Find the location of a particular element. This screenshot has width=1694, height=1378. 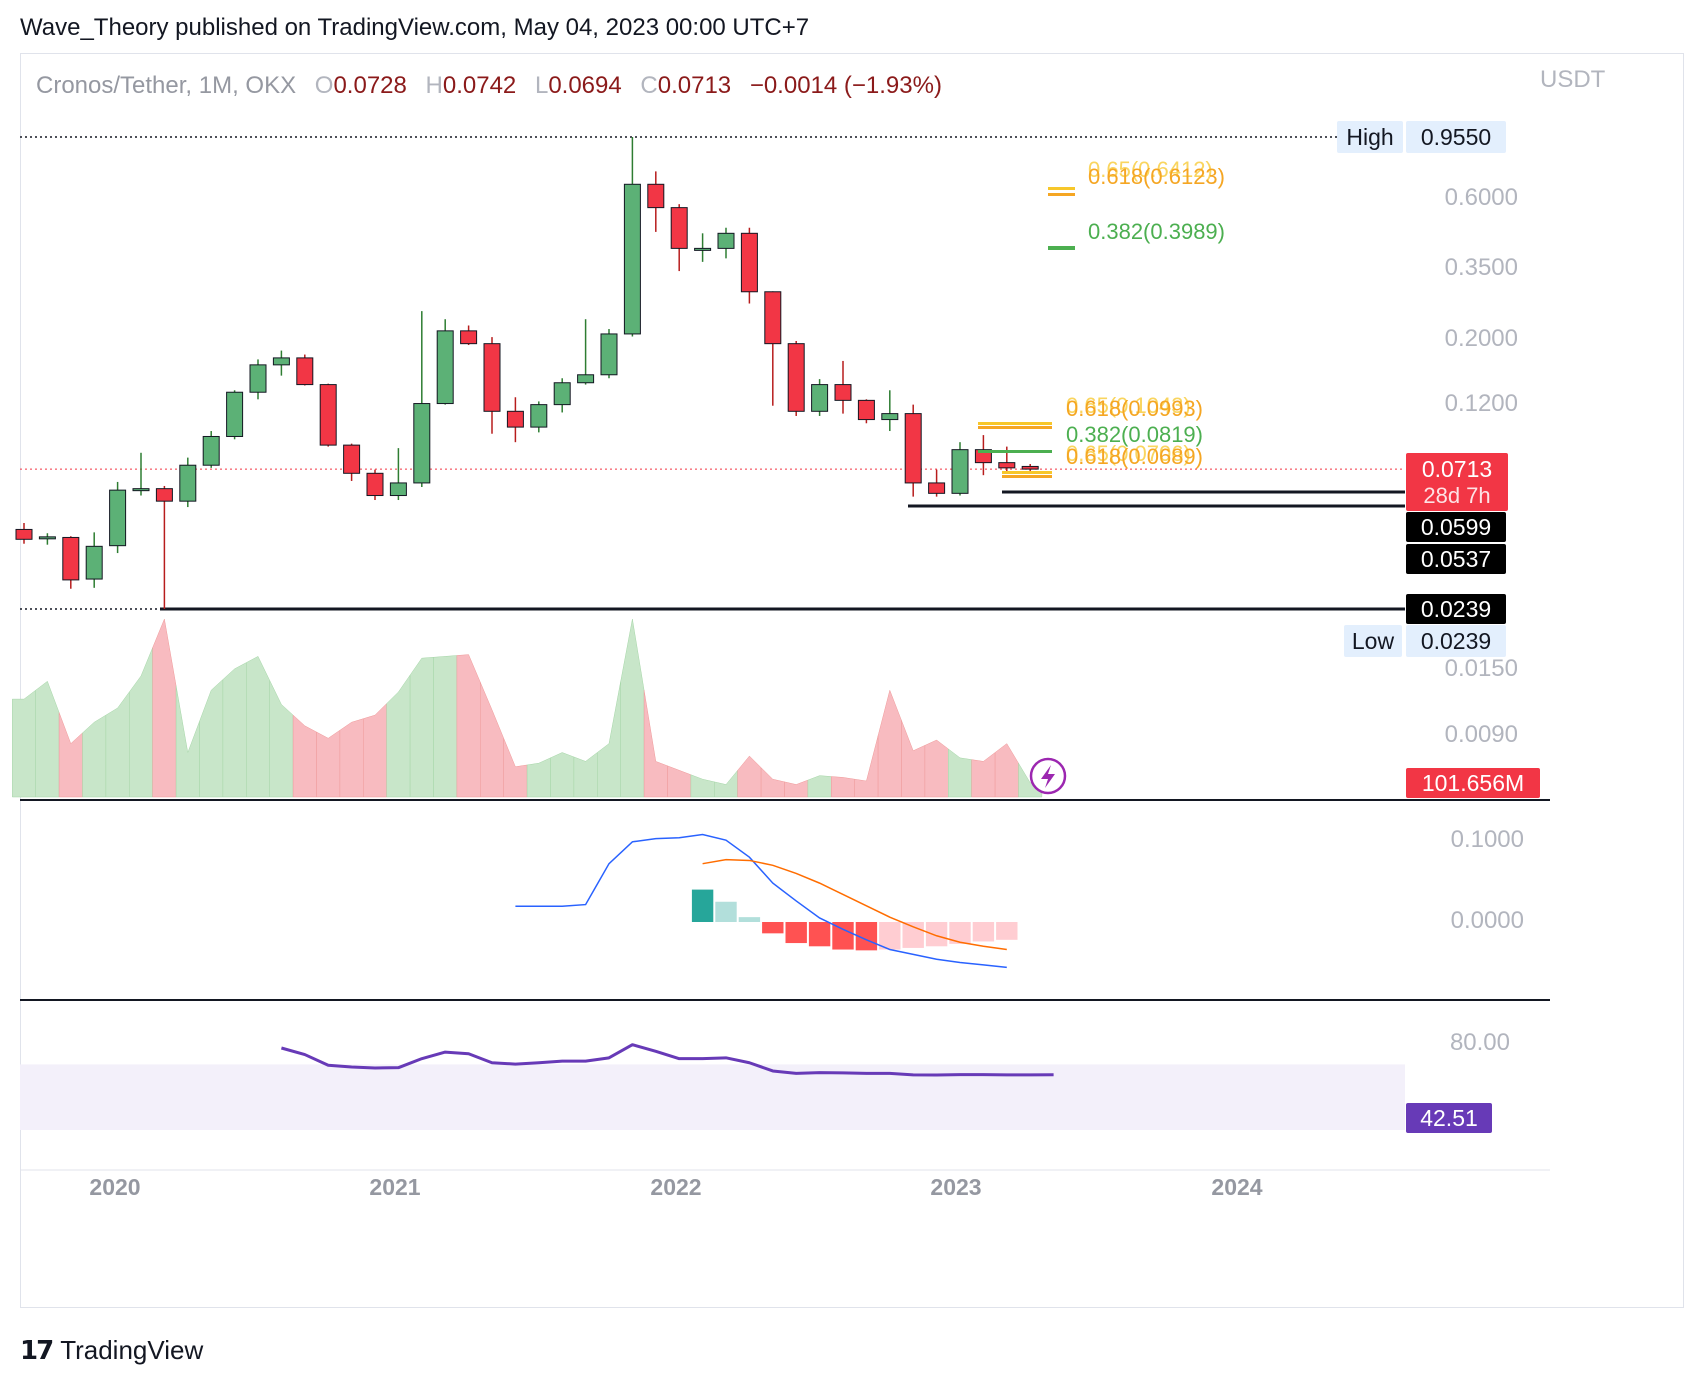

high-label-tag: High is located at coordinates (1370, 137).